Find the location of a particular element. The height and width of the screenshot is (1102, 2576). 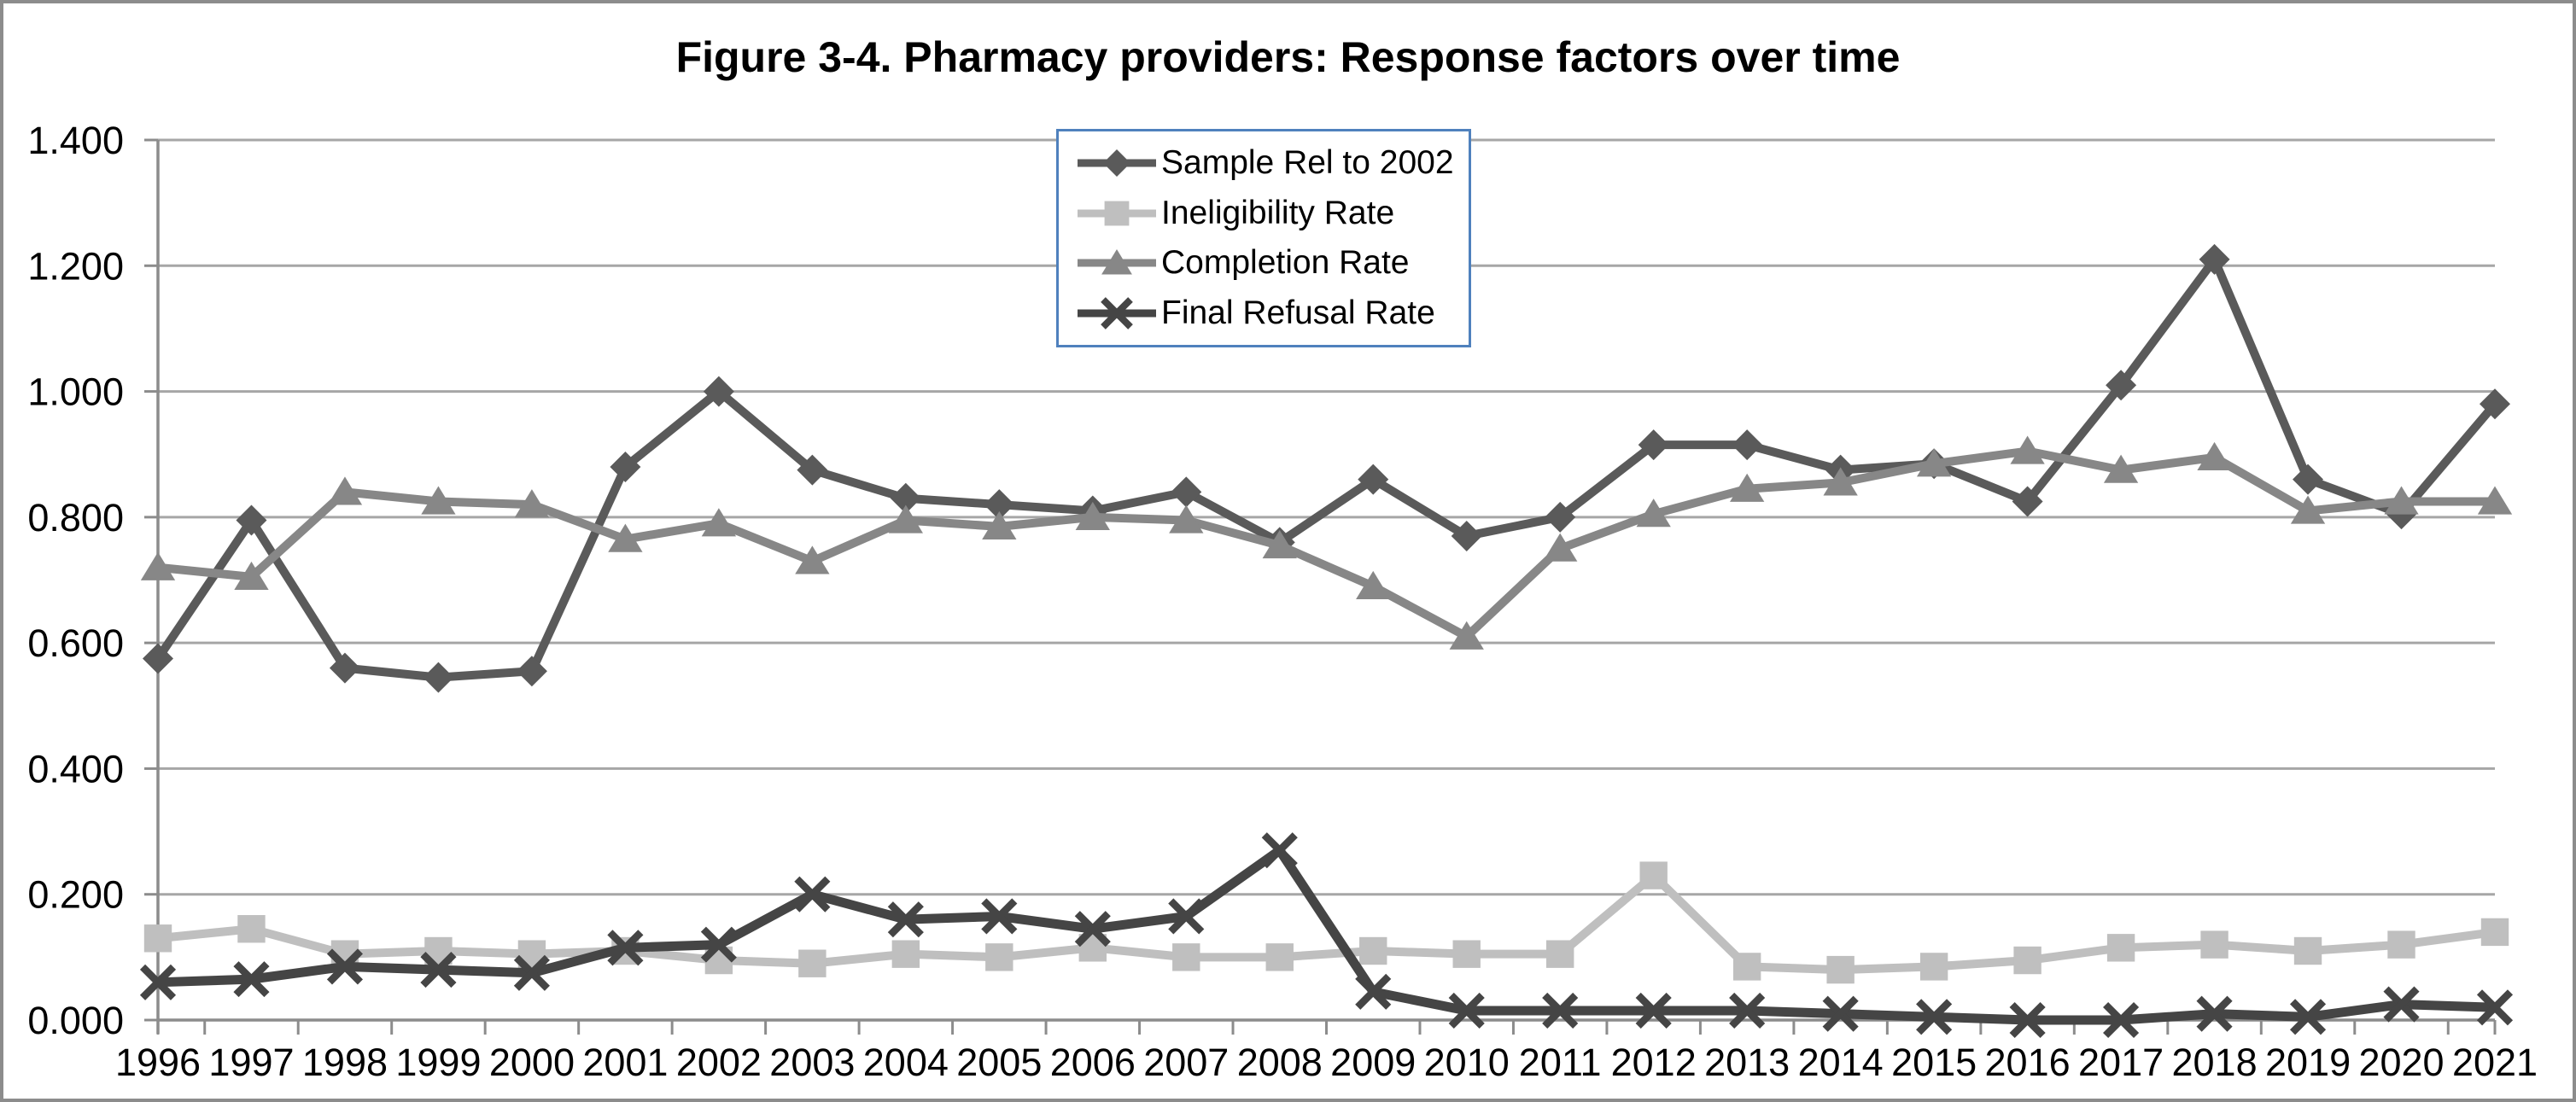

svg-text: 0.000 is located at coordinates (75, 1020).